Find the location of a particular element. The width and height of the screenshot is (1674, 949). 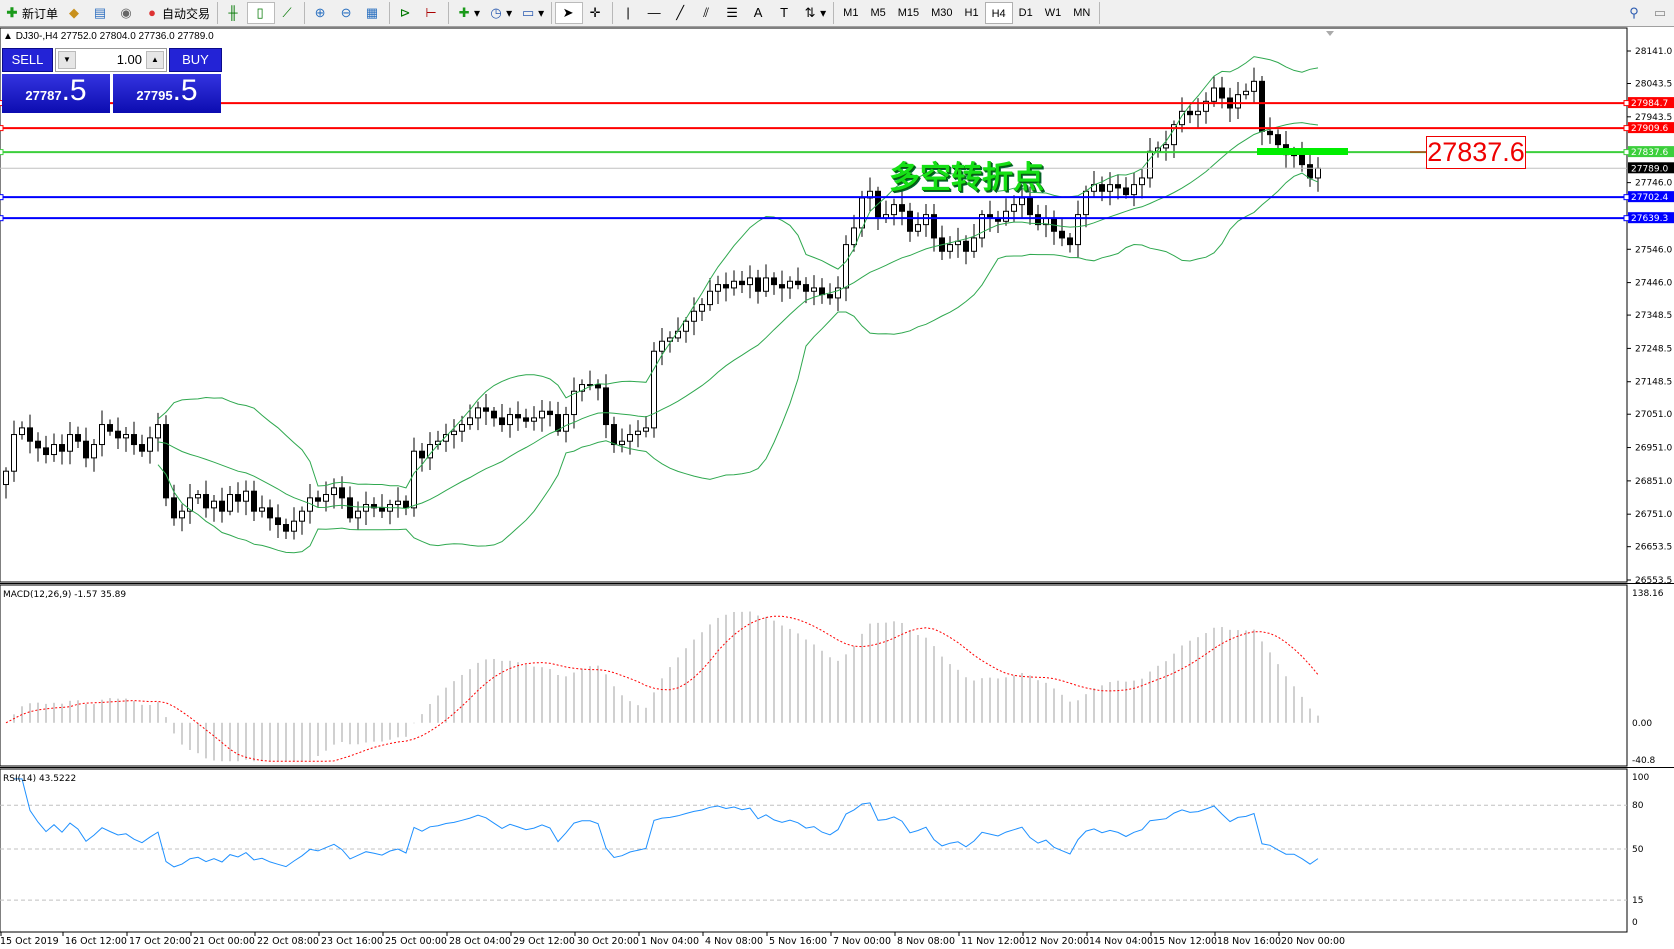

fibonacci-button: ☰ is located at coordinates (733, 13).